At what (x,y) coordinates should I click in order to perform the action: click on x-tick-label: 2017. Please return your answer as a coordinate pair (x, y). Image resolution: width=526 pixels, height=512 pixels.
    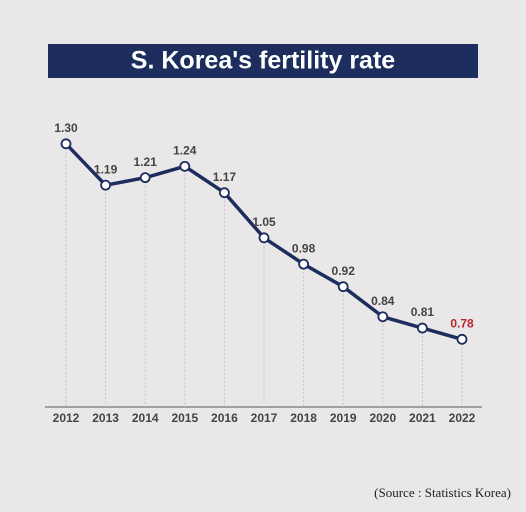
    Looking at the image, I should click on (264, 418).